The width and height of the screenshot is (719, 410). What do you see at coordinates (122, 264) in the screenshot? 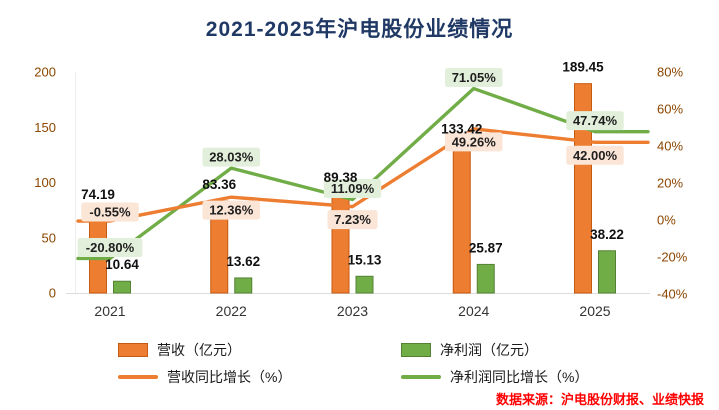
I see `net-profit-value-label-2021: 10.64` at bounding box center [122, 264].